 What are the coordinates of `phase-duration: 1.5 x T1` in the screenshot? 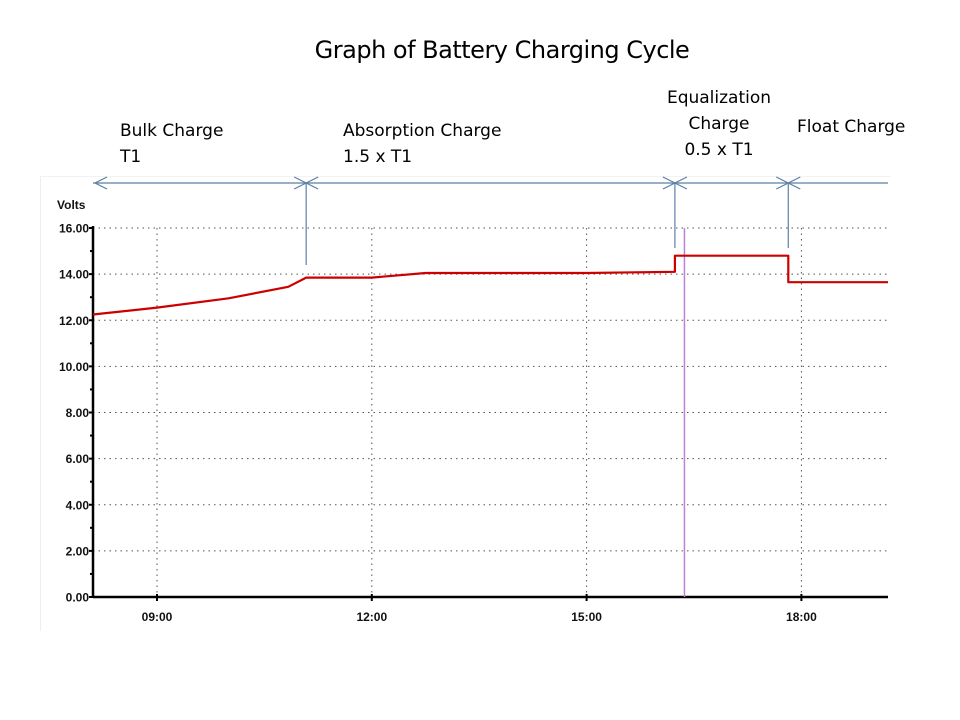 It's located at (378, 157).